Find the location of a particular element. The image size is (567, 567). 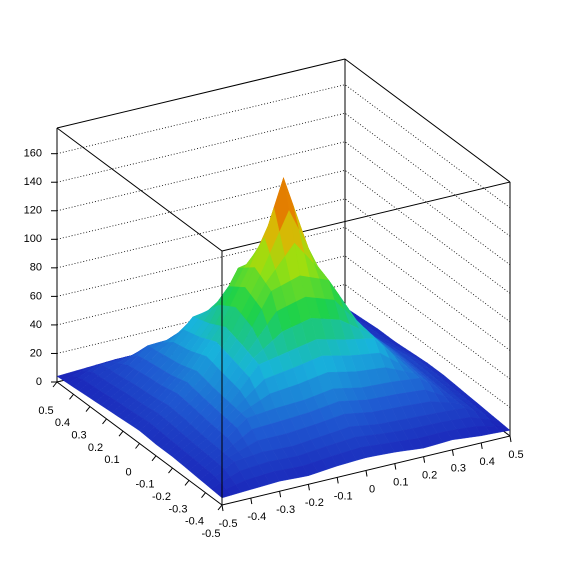

y-tick-label: 0.4 is located at coordinates (62, 423).